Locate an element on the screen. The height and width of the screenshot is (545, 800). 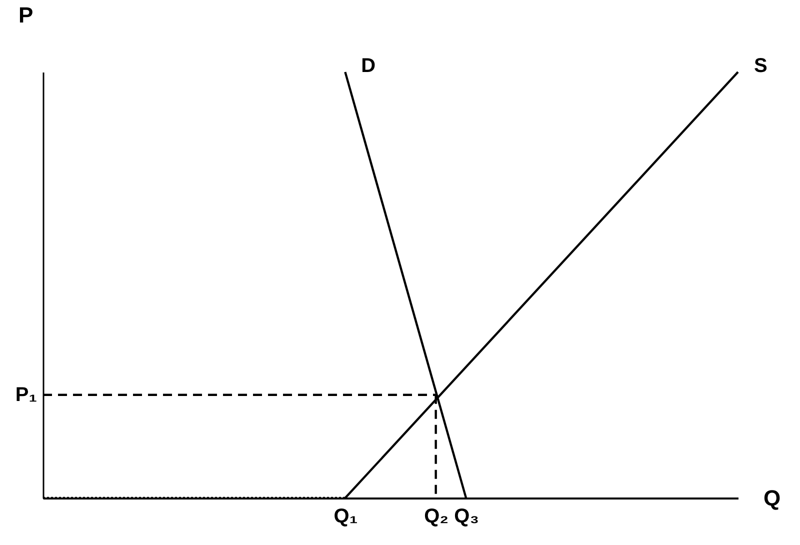
x-axis-title: Q is located at coordinates (772, 498).